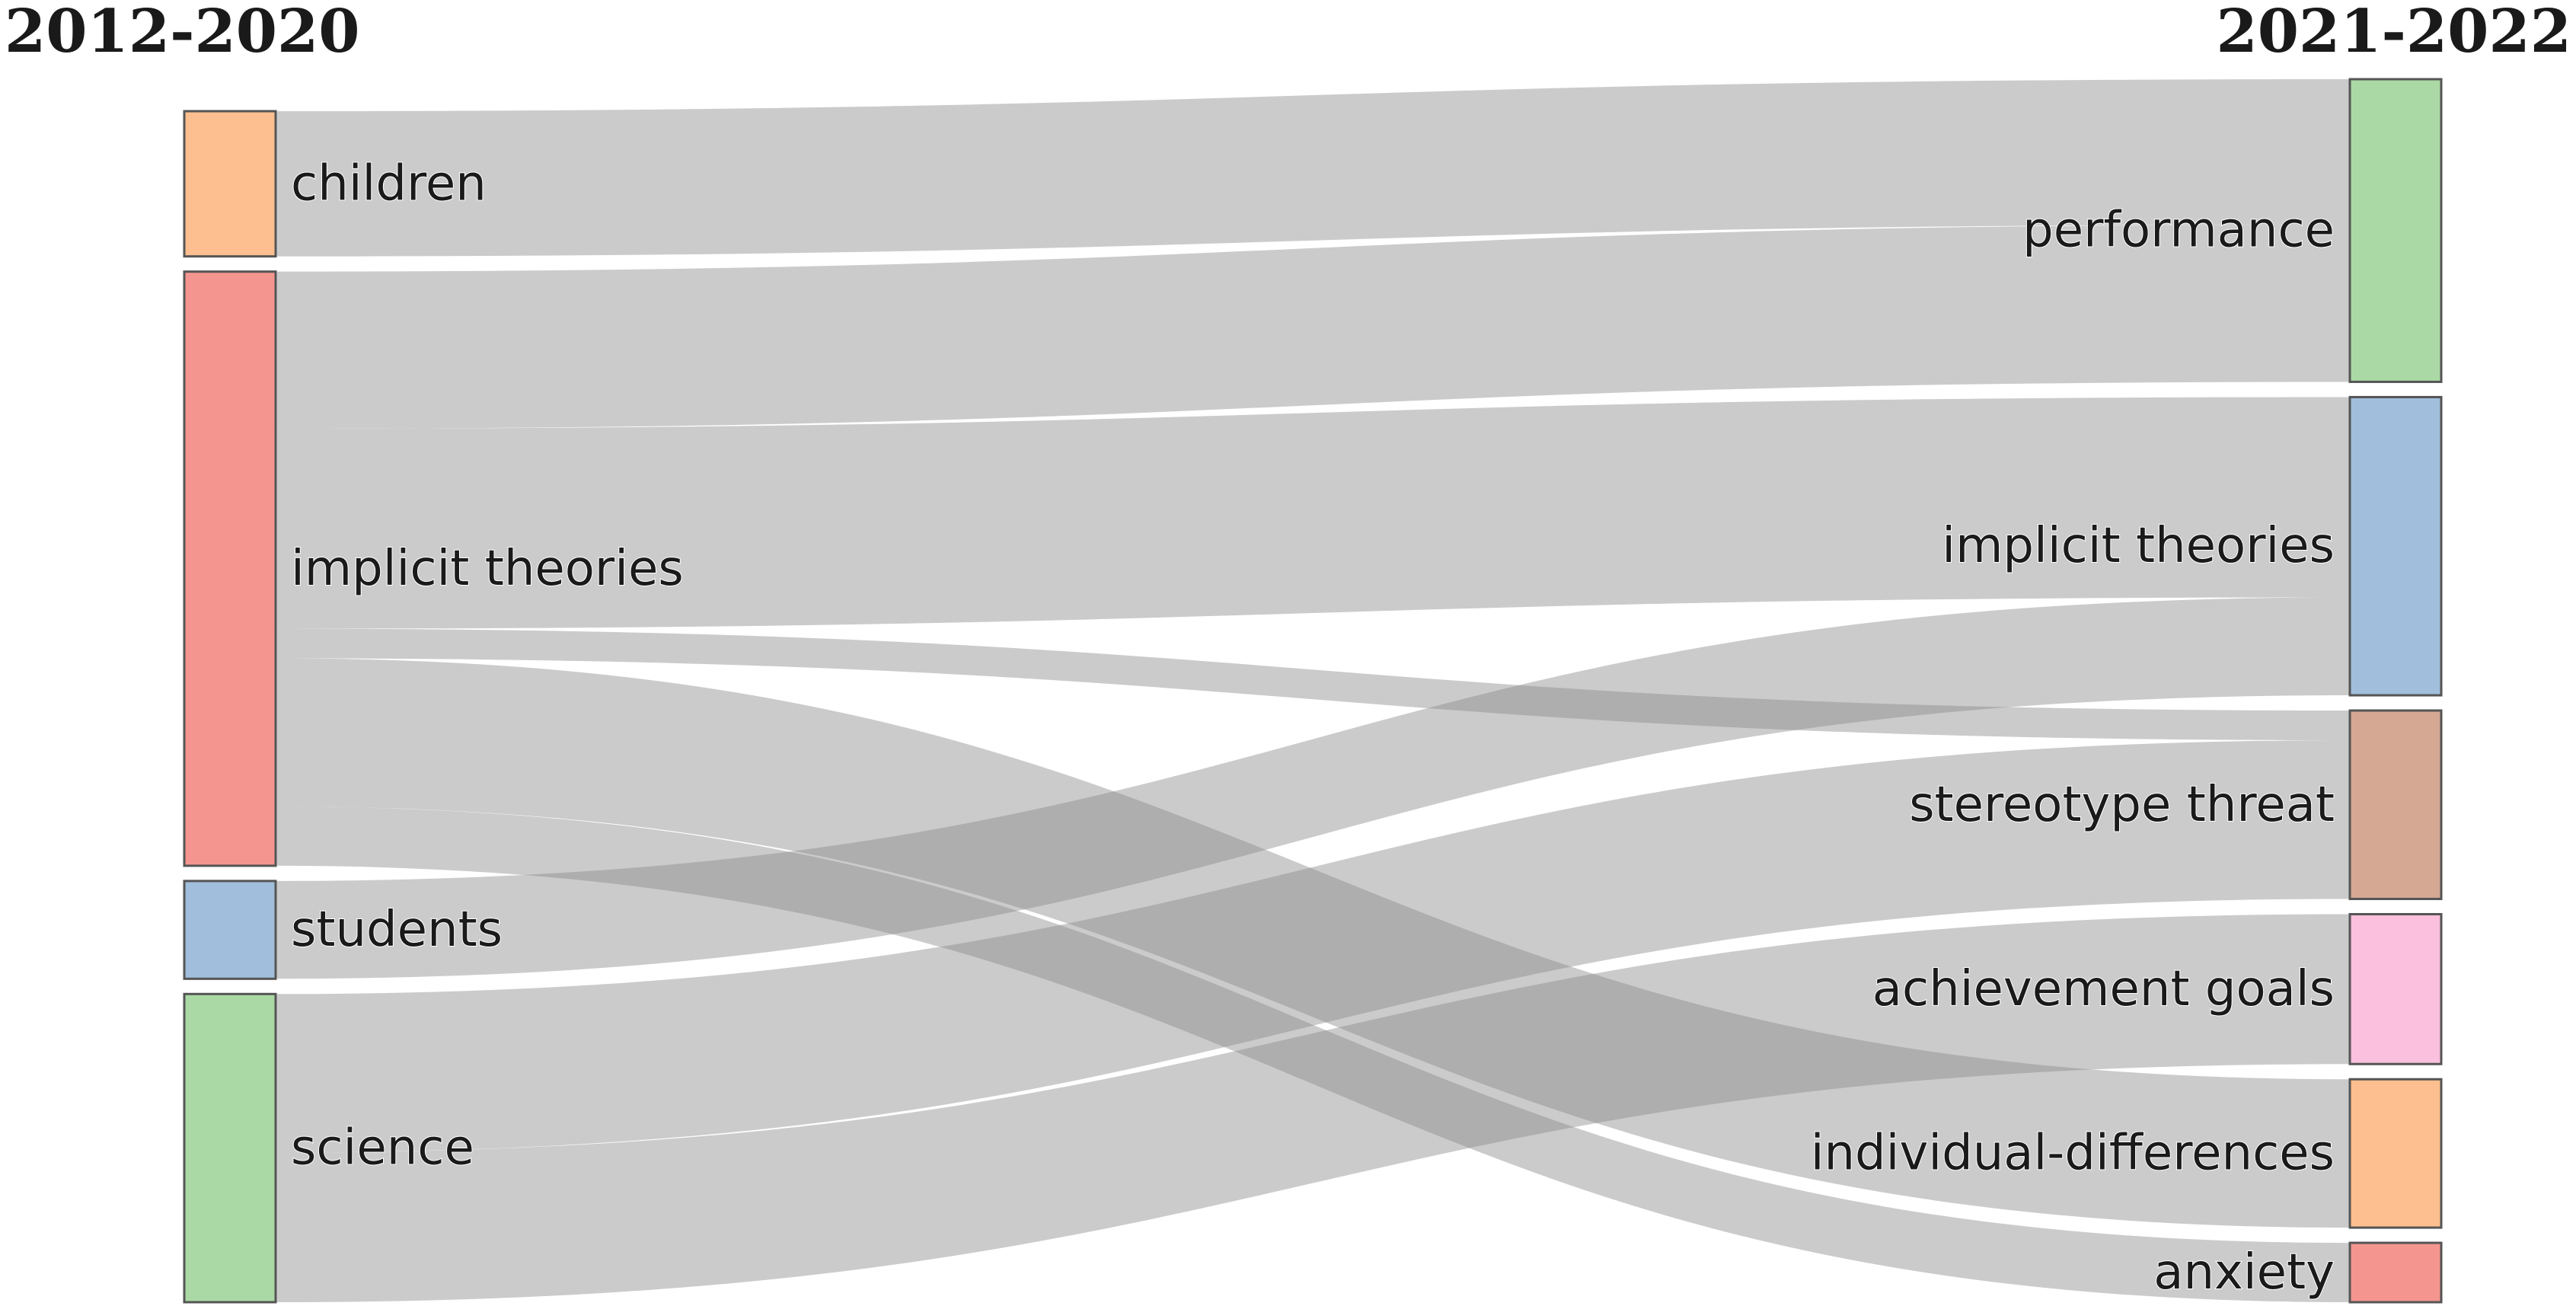 Image resolution: width=2576 pixels, height=1306 pixels. I want to click on link-implicit-to-implicit, so click(1313, 513).